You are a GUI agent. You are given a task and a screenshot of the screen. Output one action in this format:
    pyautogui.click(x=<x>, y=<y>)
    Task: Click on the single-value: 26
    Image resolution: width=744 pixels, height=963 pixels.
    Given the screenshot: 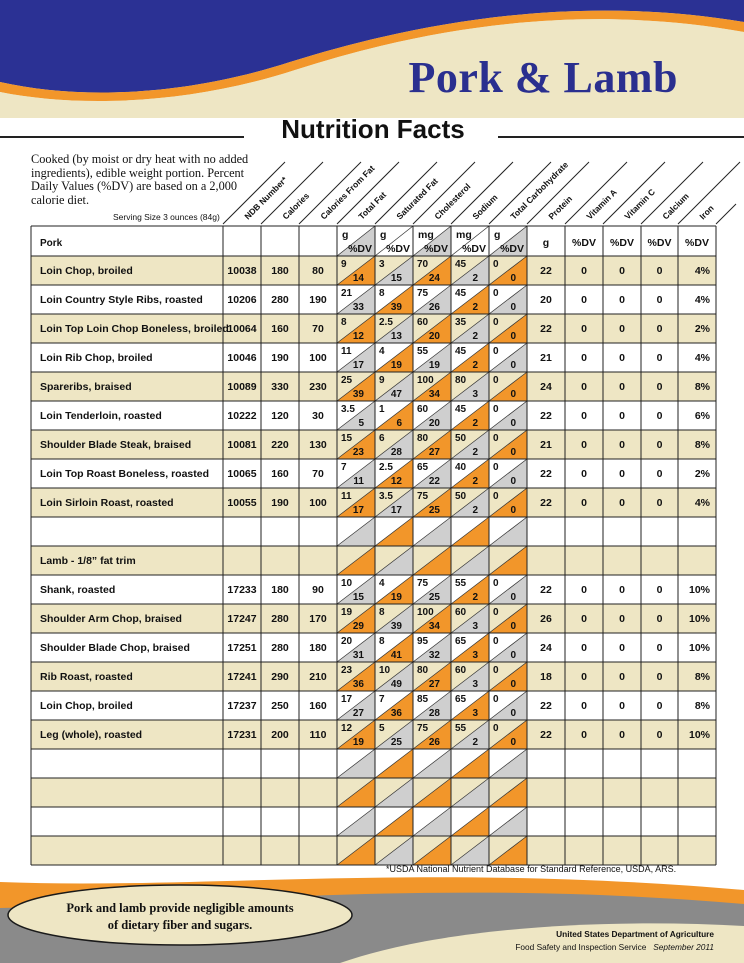 What is the action you would take?
    pyautogui.click(x=546, y=619)
    